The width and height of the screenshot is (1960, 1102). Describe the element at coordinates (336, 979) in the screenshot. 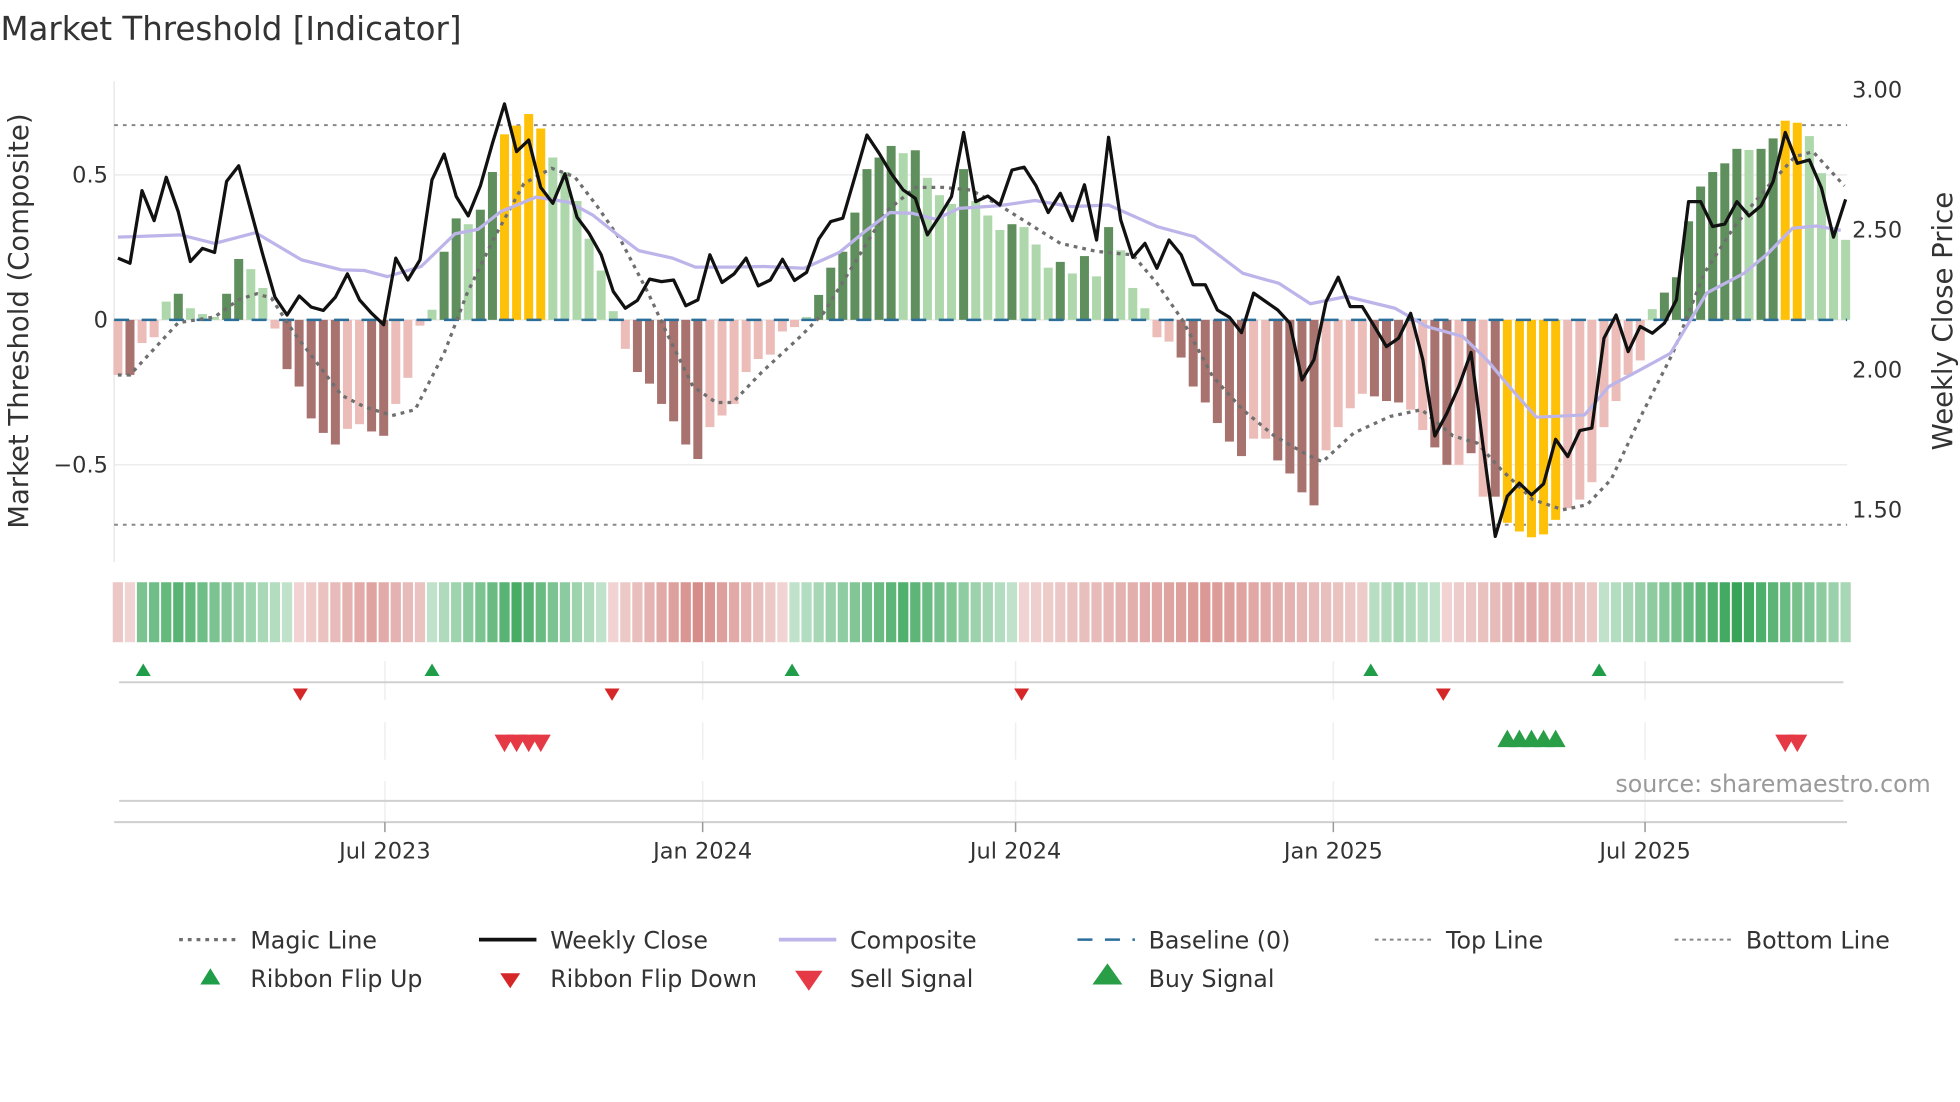

I see `legend-ribbon-flip-up-label: Ribbon Flip Up` at that location.